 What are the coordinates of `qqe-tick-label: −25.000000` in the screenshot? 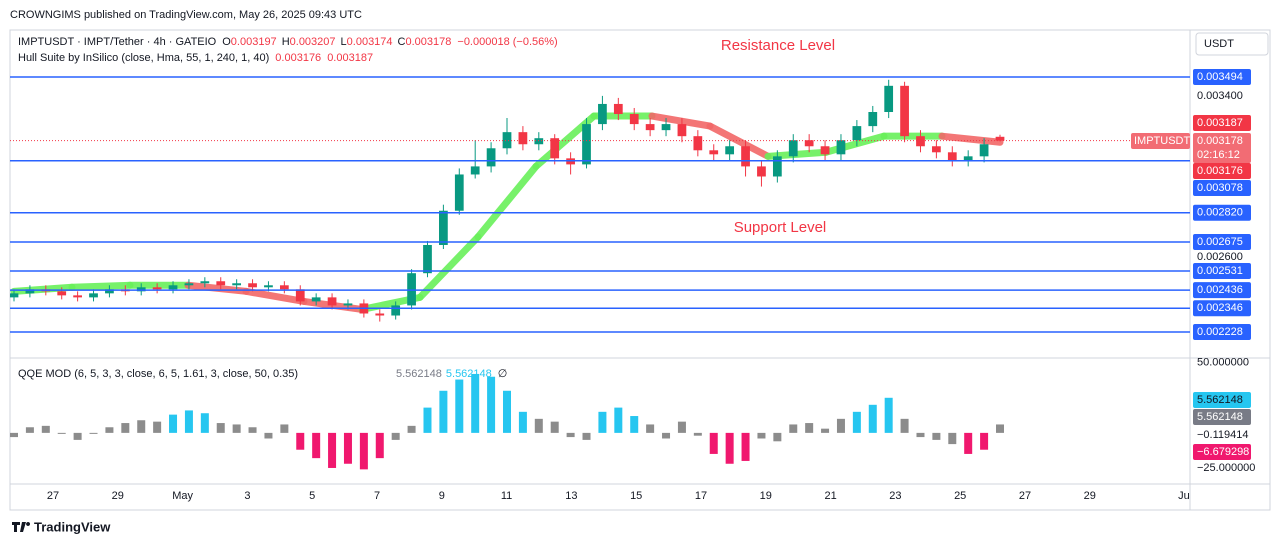 It's located at (1226, 468).